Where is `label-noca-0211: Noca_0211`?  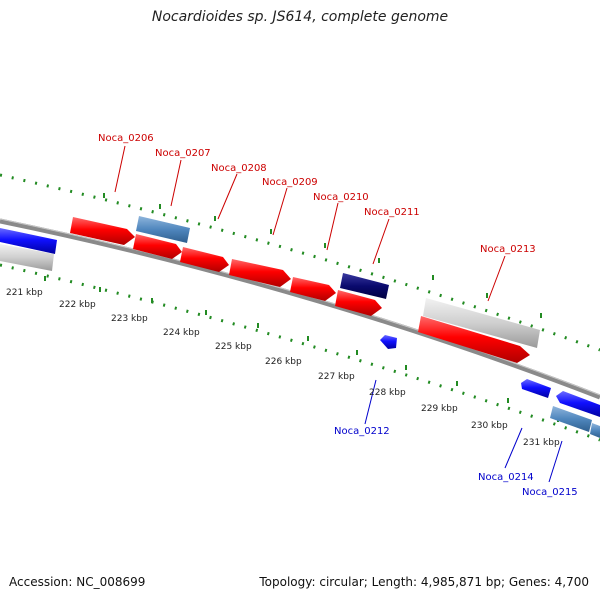
label-noca-0211: Noca_0211 is located at coordinates (392, 212).